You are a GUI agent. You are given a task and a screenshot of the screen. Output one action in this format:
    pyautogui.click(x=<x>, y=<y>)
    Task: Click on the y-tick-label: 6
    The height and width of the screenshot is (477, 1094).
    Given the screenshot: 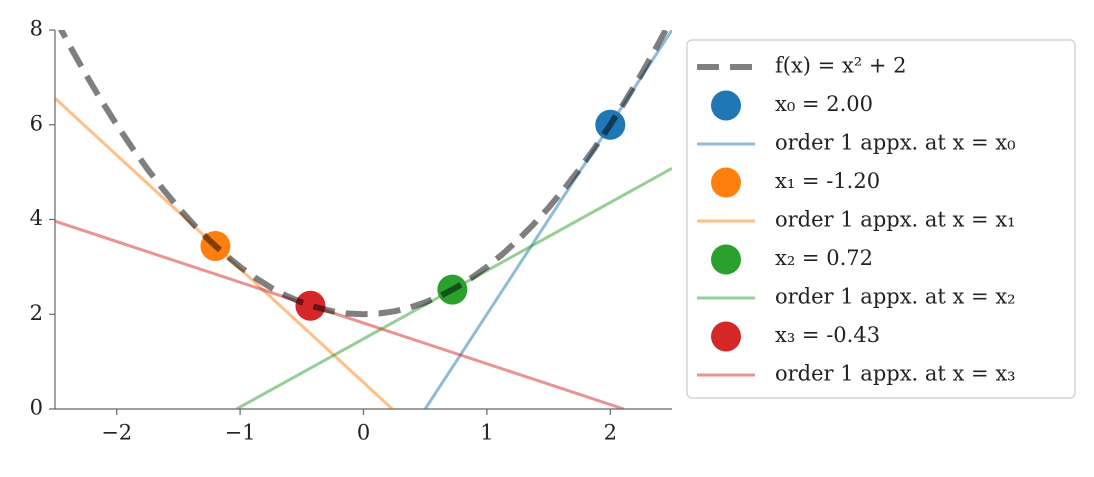 What is the action you would take?
    pyautogui.click(x=36, y=123)
    